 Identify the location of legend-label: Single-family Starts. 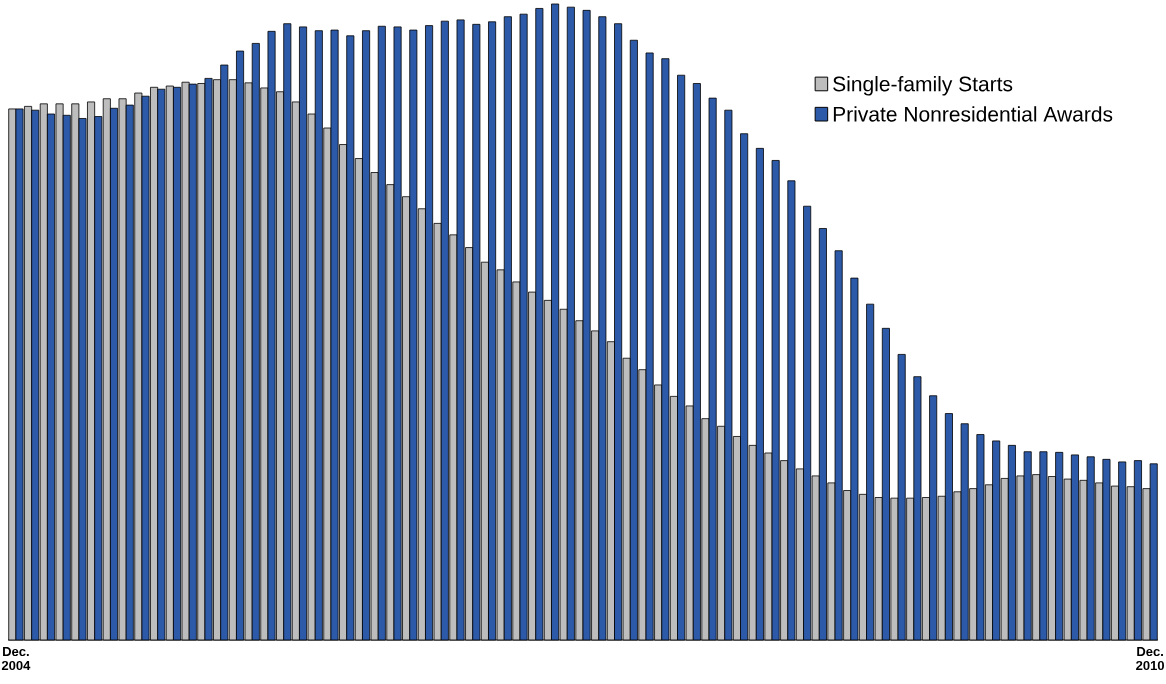
(923, 86).